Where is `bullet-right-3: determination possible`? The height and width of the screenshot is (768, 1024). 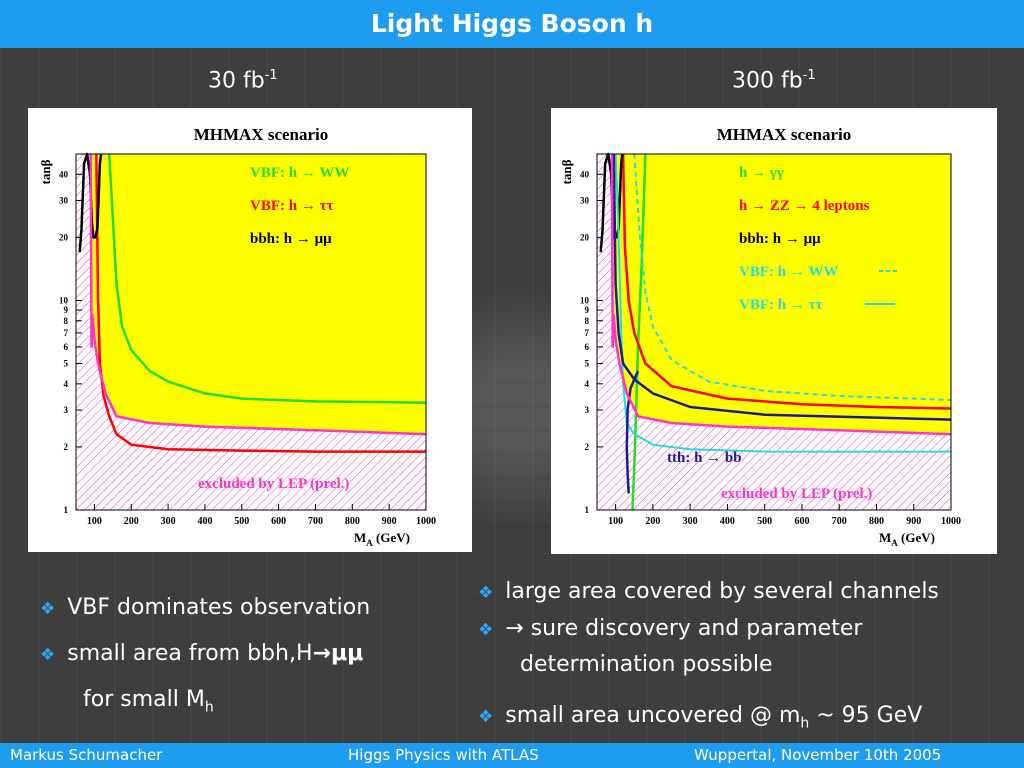 bullet-right-3: determination possible is located at coordinates (646, 664).